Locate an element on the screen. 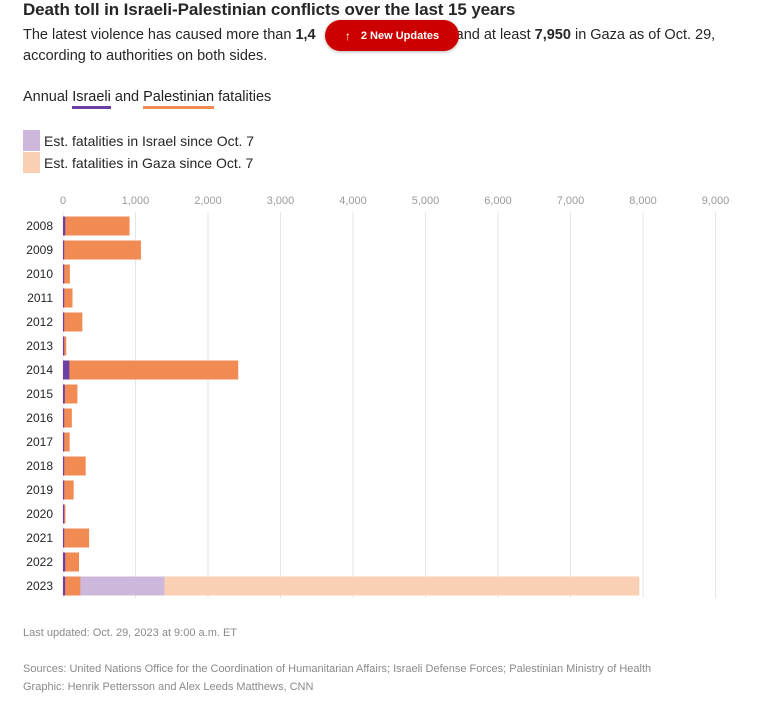 The height and width of the screenshot is (719, 781). y-category-label: 2017 is located at coordinates (39, 442).